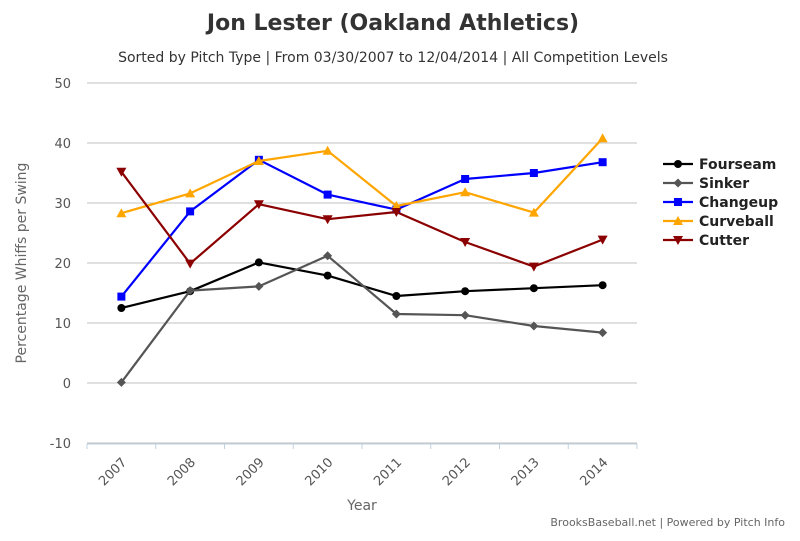 Image resolution: width=800 pixels, height=541 pixels. Describe the element at coordinates (724, 241) in the screenshot. I see `legend-label: Cutter` at that location.